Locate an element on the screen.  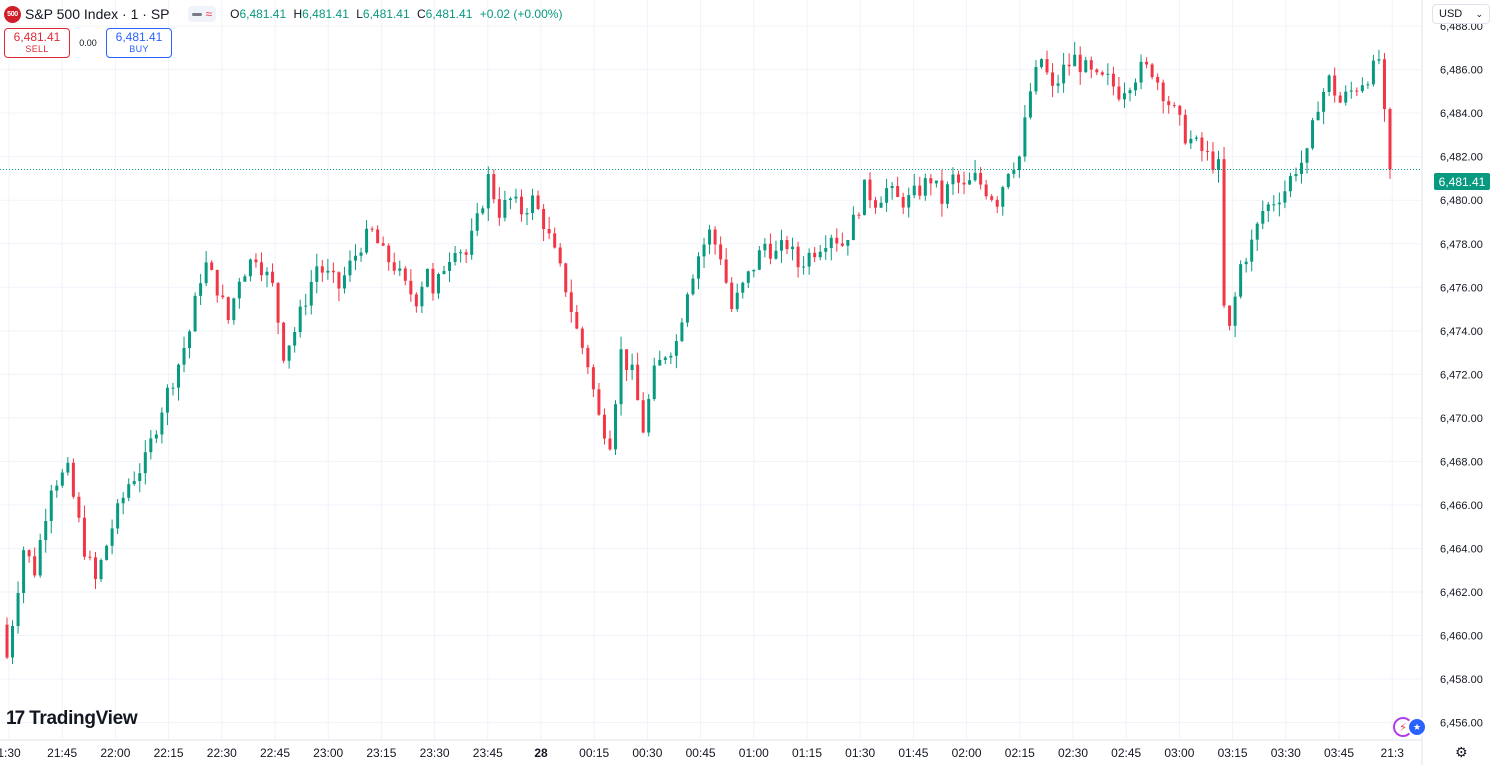
gear-icon: ⚙ is located at coordinates (1461, 752).